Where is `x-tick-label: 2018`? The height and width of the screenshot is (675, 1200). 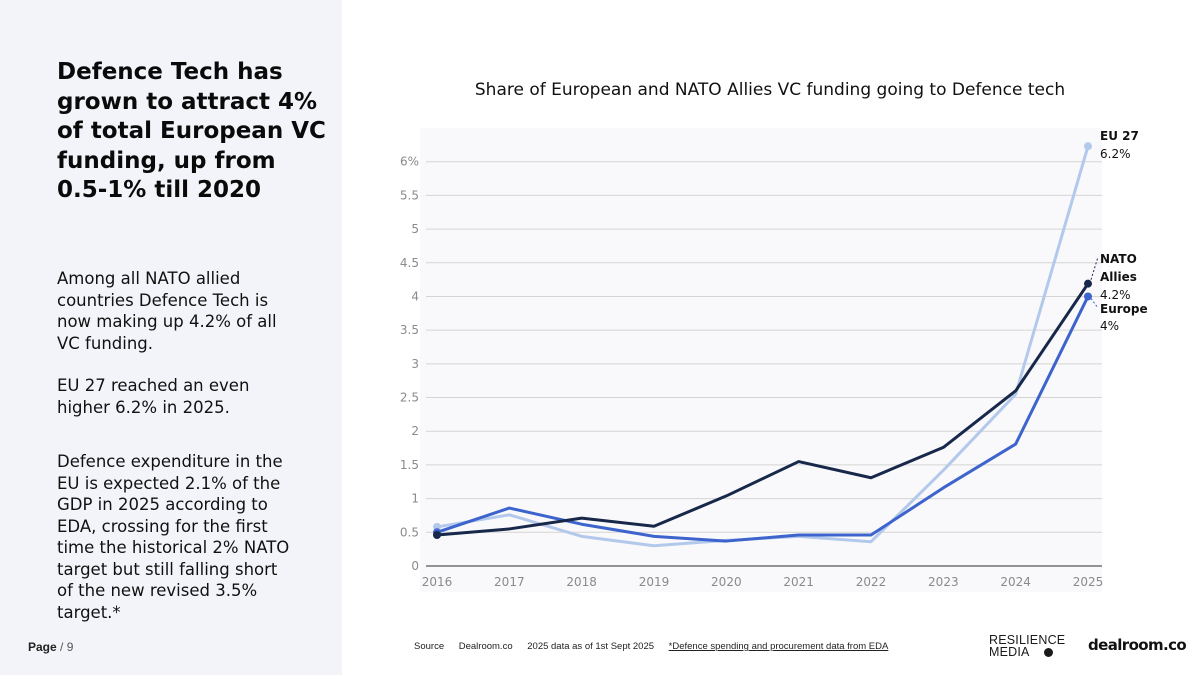
x-tick-label: 2018 is located at coordinates (581, 582).